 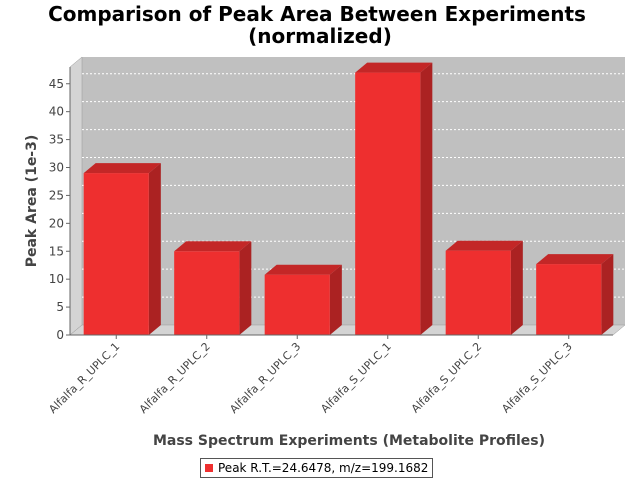 I want to click on y-tick-label: 45, so click(x=56, y=84).